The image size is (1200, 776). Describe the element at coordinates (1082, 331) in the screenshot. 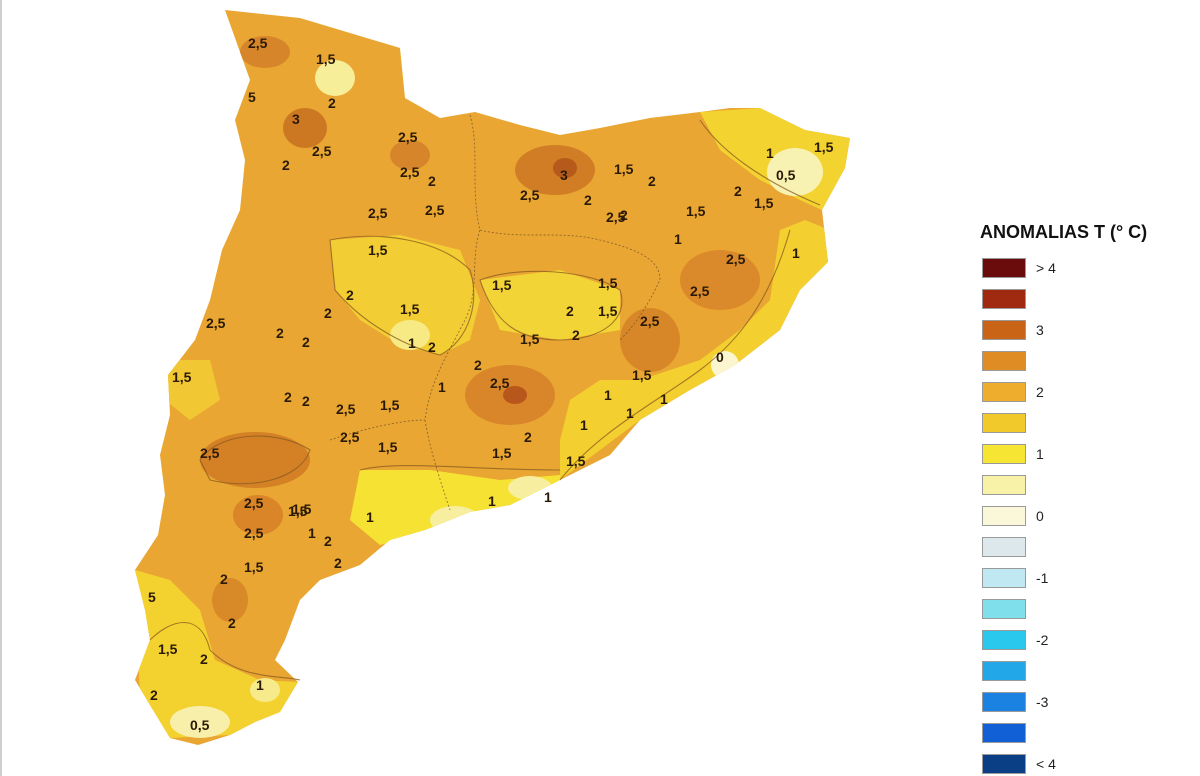

I see `legend-item: 3` at that location.